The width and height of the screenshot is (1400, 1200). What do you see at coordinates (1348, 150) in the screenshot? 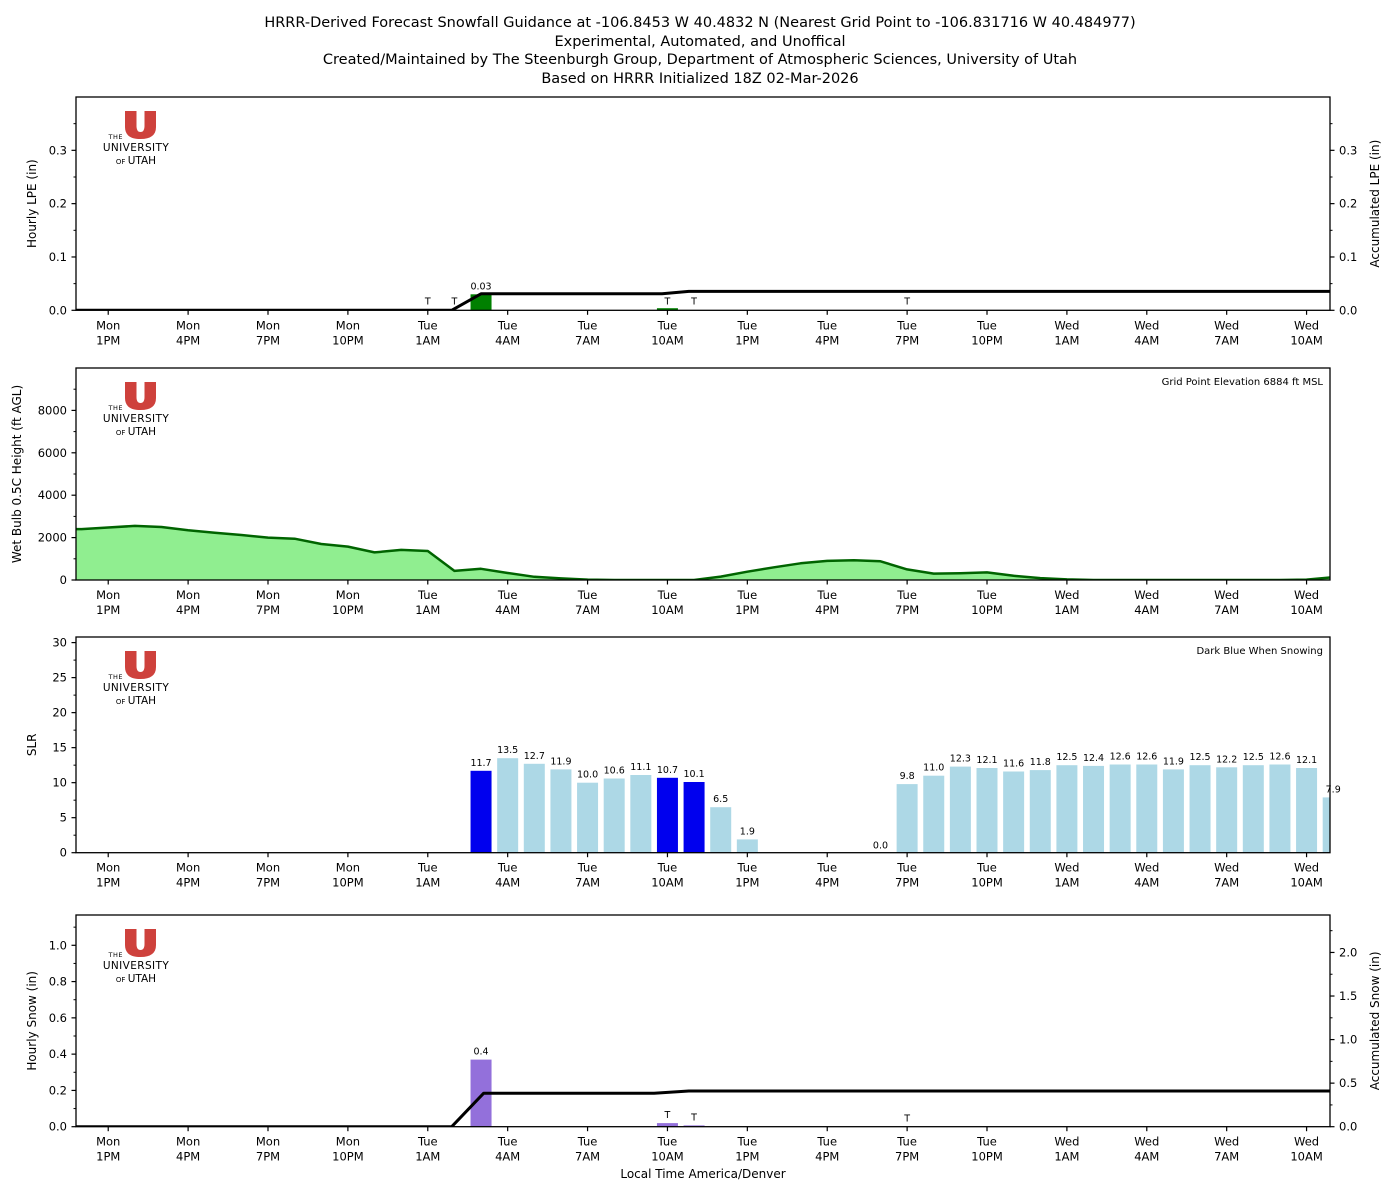
I see `y-tick-label-right: 0.3` at bounding box center [1348, 150].